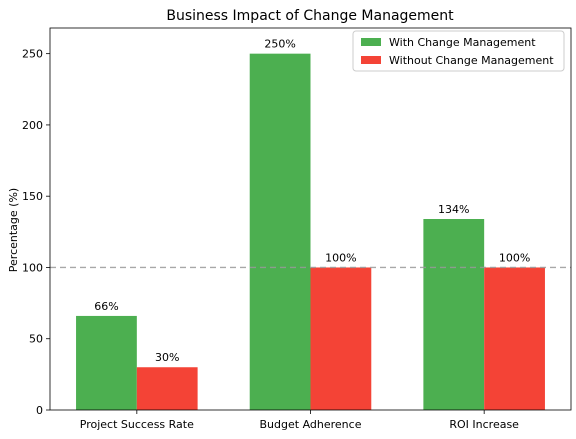 Image resolution: width=576 pixels, height=439 pixels. What do you see at coordinates (167, 357) in the screenshot?
I see `data-label: 30%` at bounding box center [167, 357].